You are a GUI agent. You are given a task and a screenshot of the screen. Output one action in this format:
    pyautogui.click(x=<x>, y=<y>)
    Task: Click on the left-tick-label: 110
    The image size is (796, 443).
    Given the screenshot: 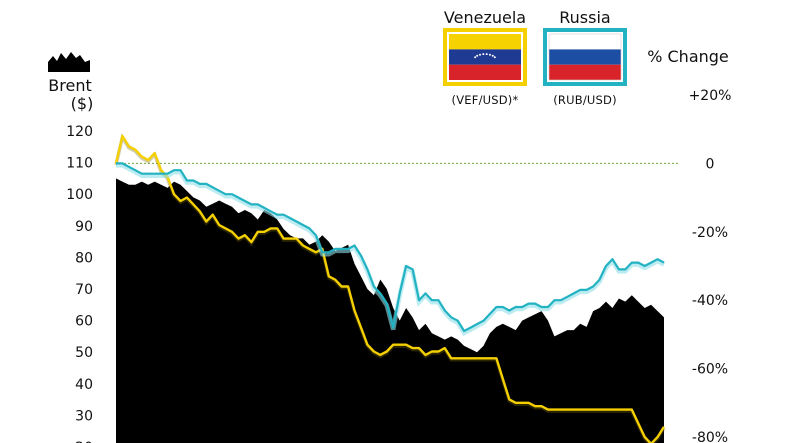 What is the action you would take?
    pyautogui.click(x=79, y=164)
    